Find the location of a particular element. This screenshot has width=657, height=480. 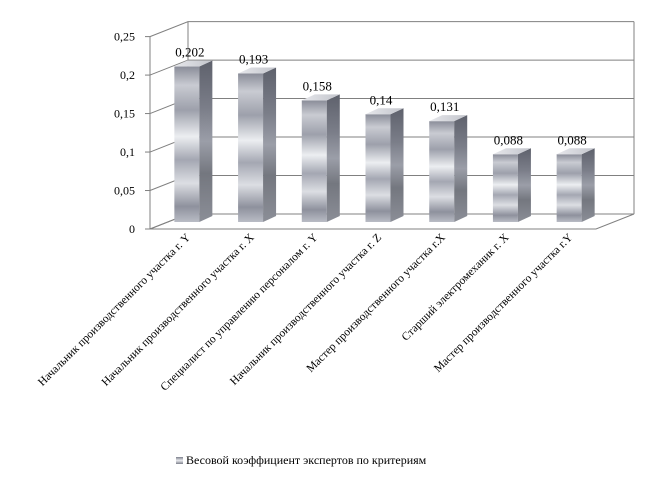

data-labels: 0,202 0,193 0,158 0,14 0,131 0,088 0,088 is located at coordinates (381, 96).